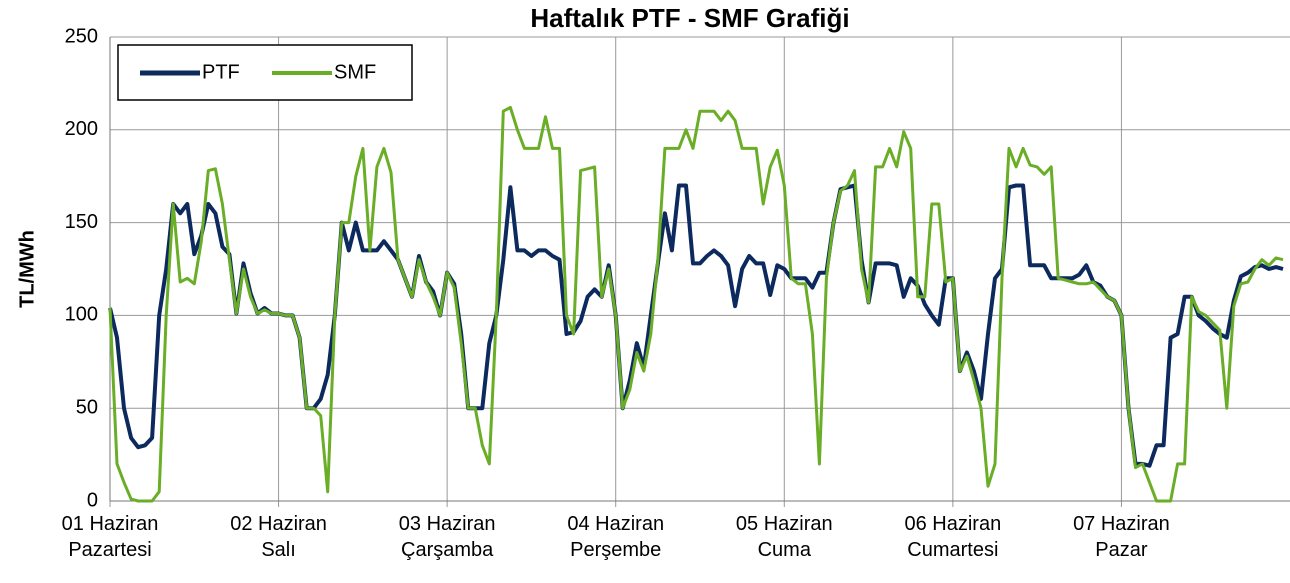 The height and width of the screenshot is (583, 1290). Describe the element at coordinates (615, 537) in the screenshot. I see `x-tick-label: 04 Haziran Perşembe` at that location.